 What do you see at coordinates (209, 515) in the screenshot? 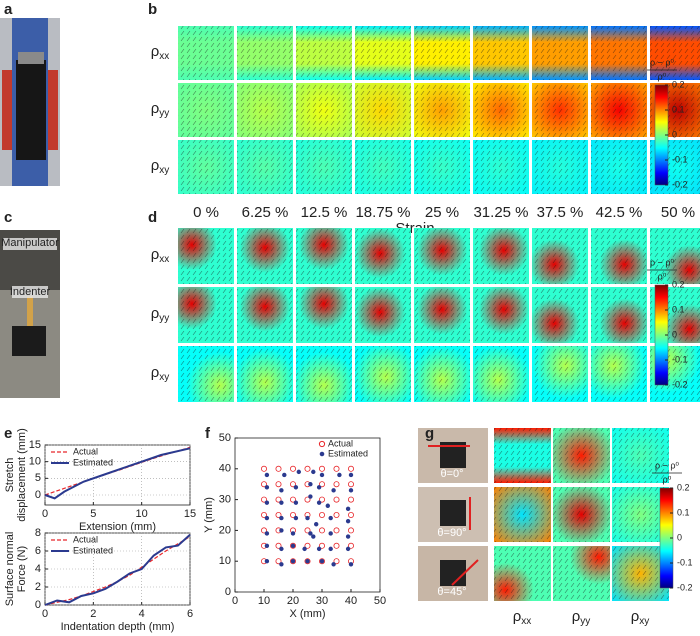
I see `y-axis-label: Y (mm)` at bounding box center [209, 515].